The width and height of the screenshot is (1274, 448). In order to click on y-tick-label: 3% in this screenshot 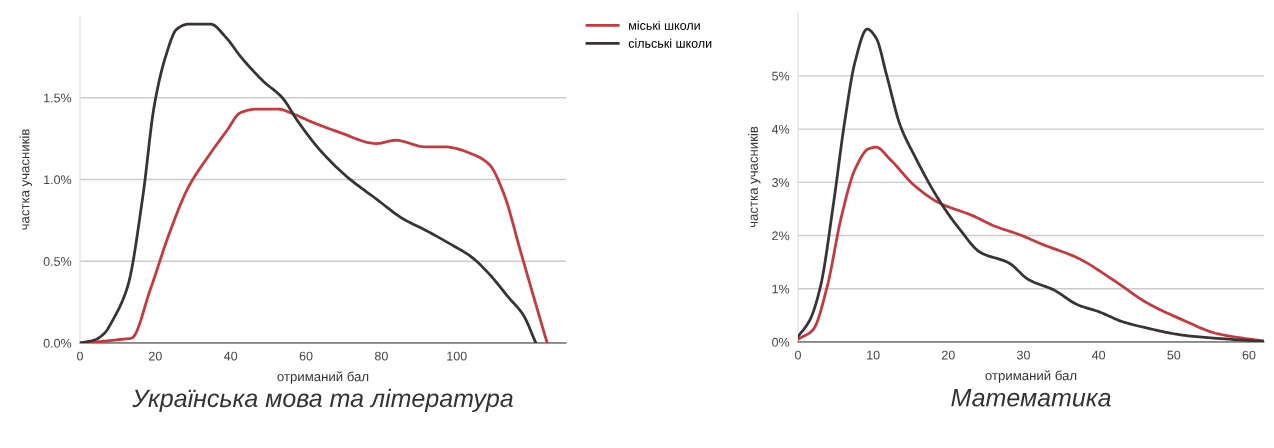, I will do `click(781, 182)`.